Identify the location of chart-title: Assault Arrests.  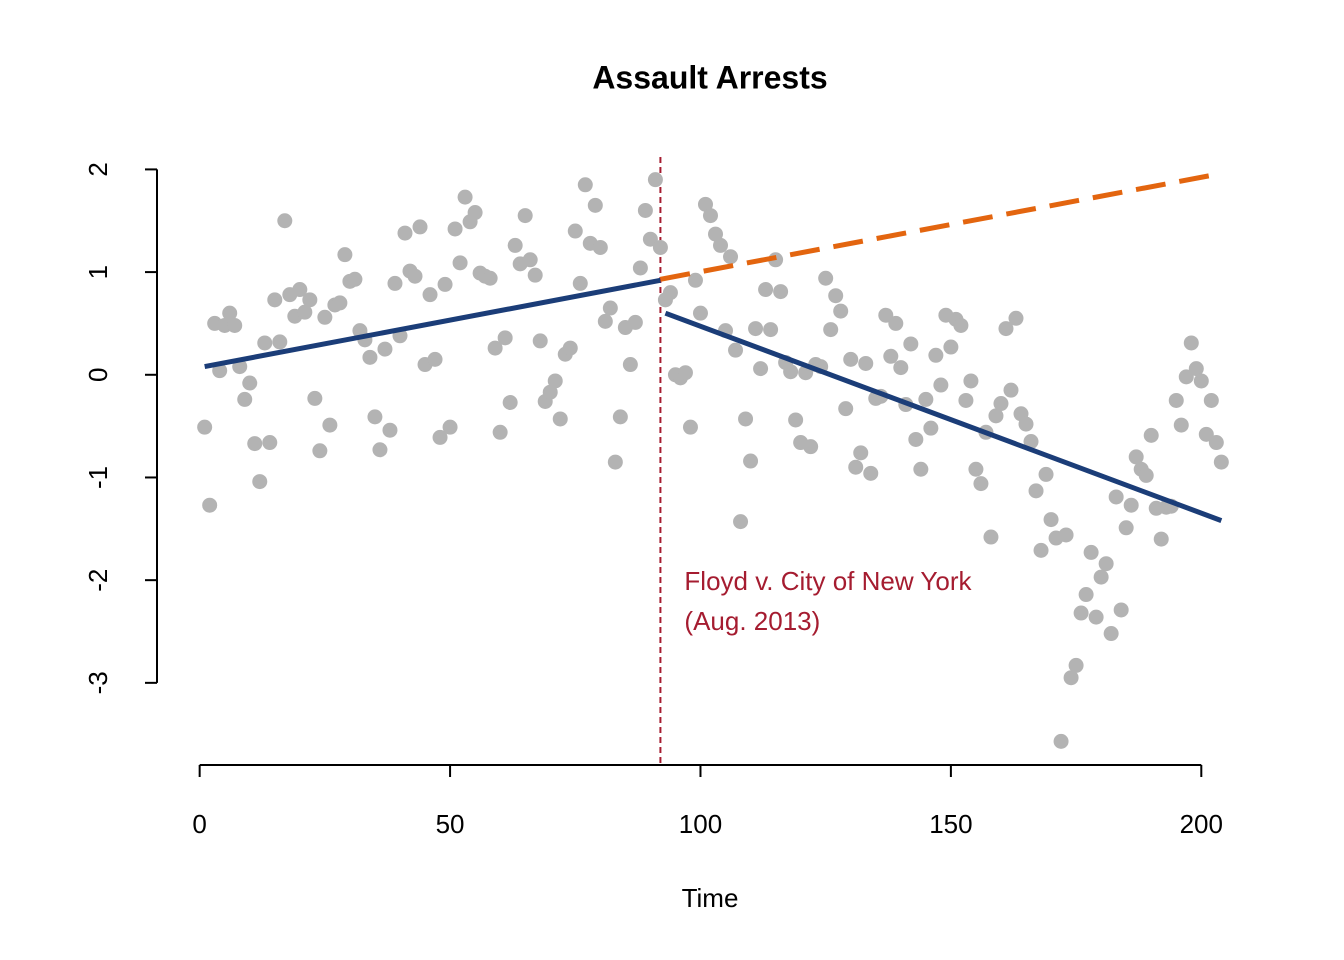
(709, 77).